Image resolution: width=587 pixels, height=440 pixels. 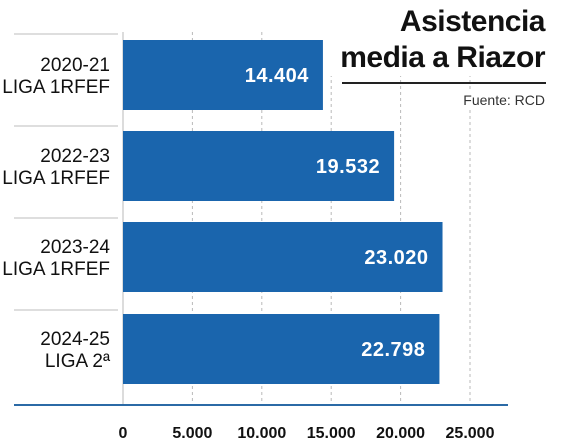 I want to click on category-label-league: LIGA 2ª, so click(x=78, y=361).